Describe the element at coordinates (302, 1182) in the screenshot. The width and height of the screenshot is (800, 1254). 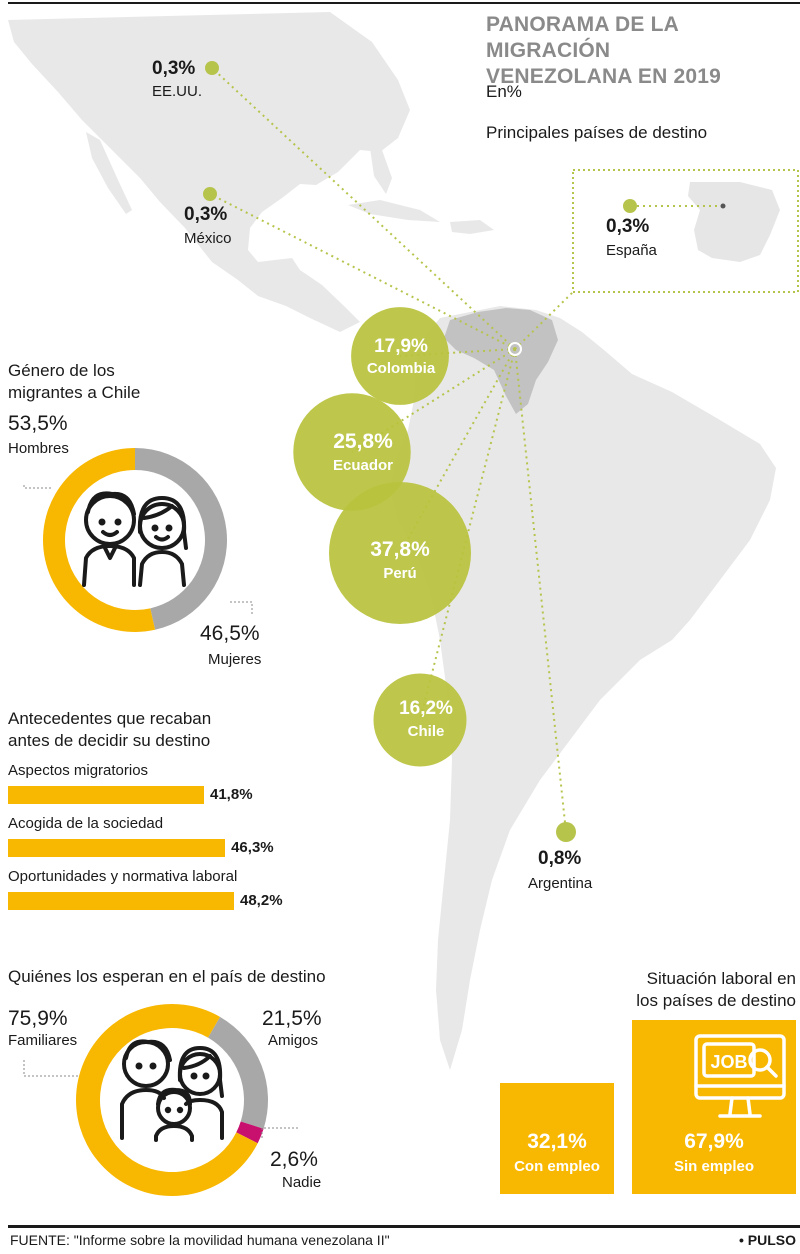
I see `nobody-label: Nadie` at that location.